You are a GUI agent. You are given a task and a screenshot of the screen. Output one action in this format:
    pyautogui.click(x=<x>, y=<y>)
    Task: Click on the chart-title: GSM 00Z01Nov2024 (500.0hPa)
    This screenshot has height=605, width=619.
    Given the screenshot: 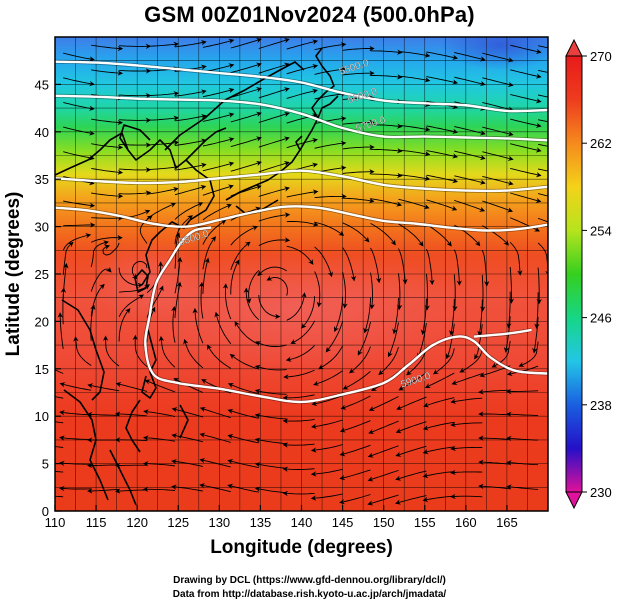 What is the action you would take?
    pyautogui.click(x=309, y=14)
    